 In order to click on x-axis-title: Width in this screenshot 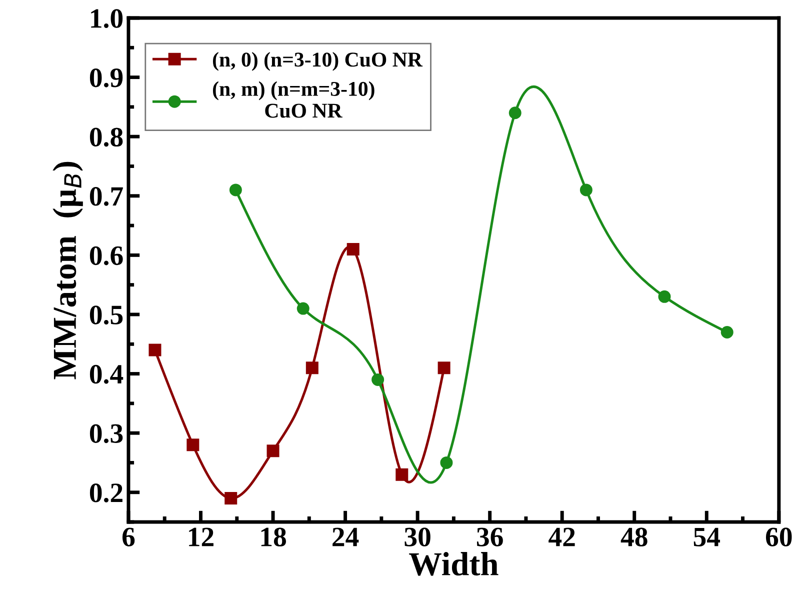, I will do `click(453, 564)`.